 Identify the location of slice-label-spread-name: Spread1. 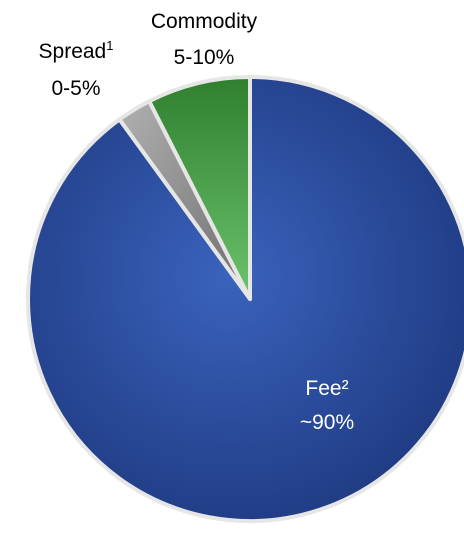
(76, 50).